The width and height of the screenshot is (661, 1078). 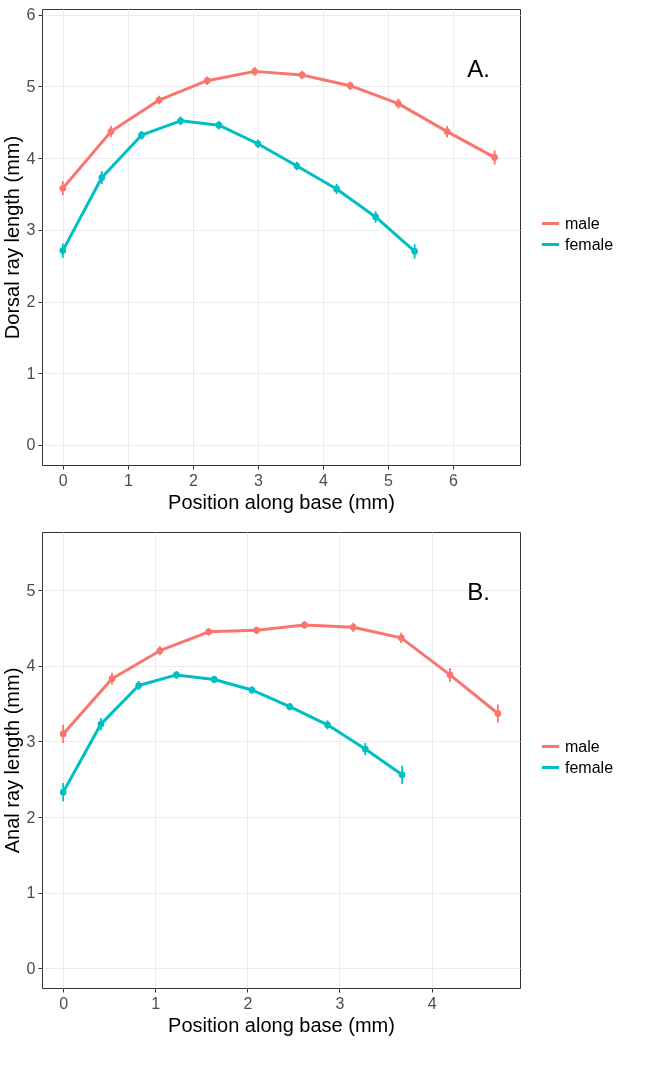 What do you see at coordinates (454, 480) in the screenshot?
I see `x-tick-label: 6` at bounding box center [454, 480].